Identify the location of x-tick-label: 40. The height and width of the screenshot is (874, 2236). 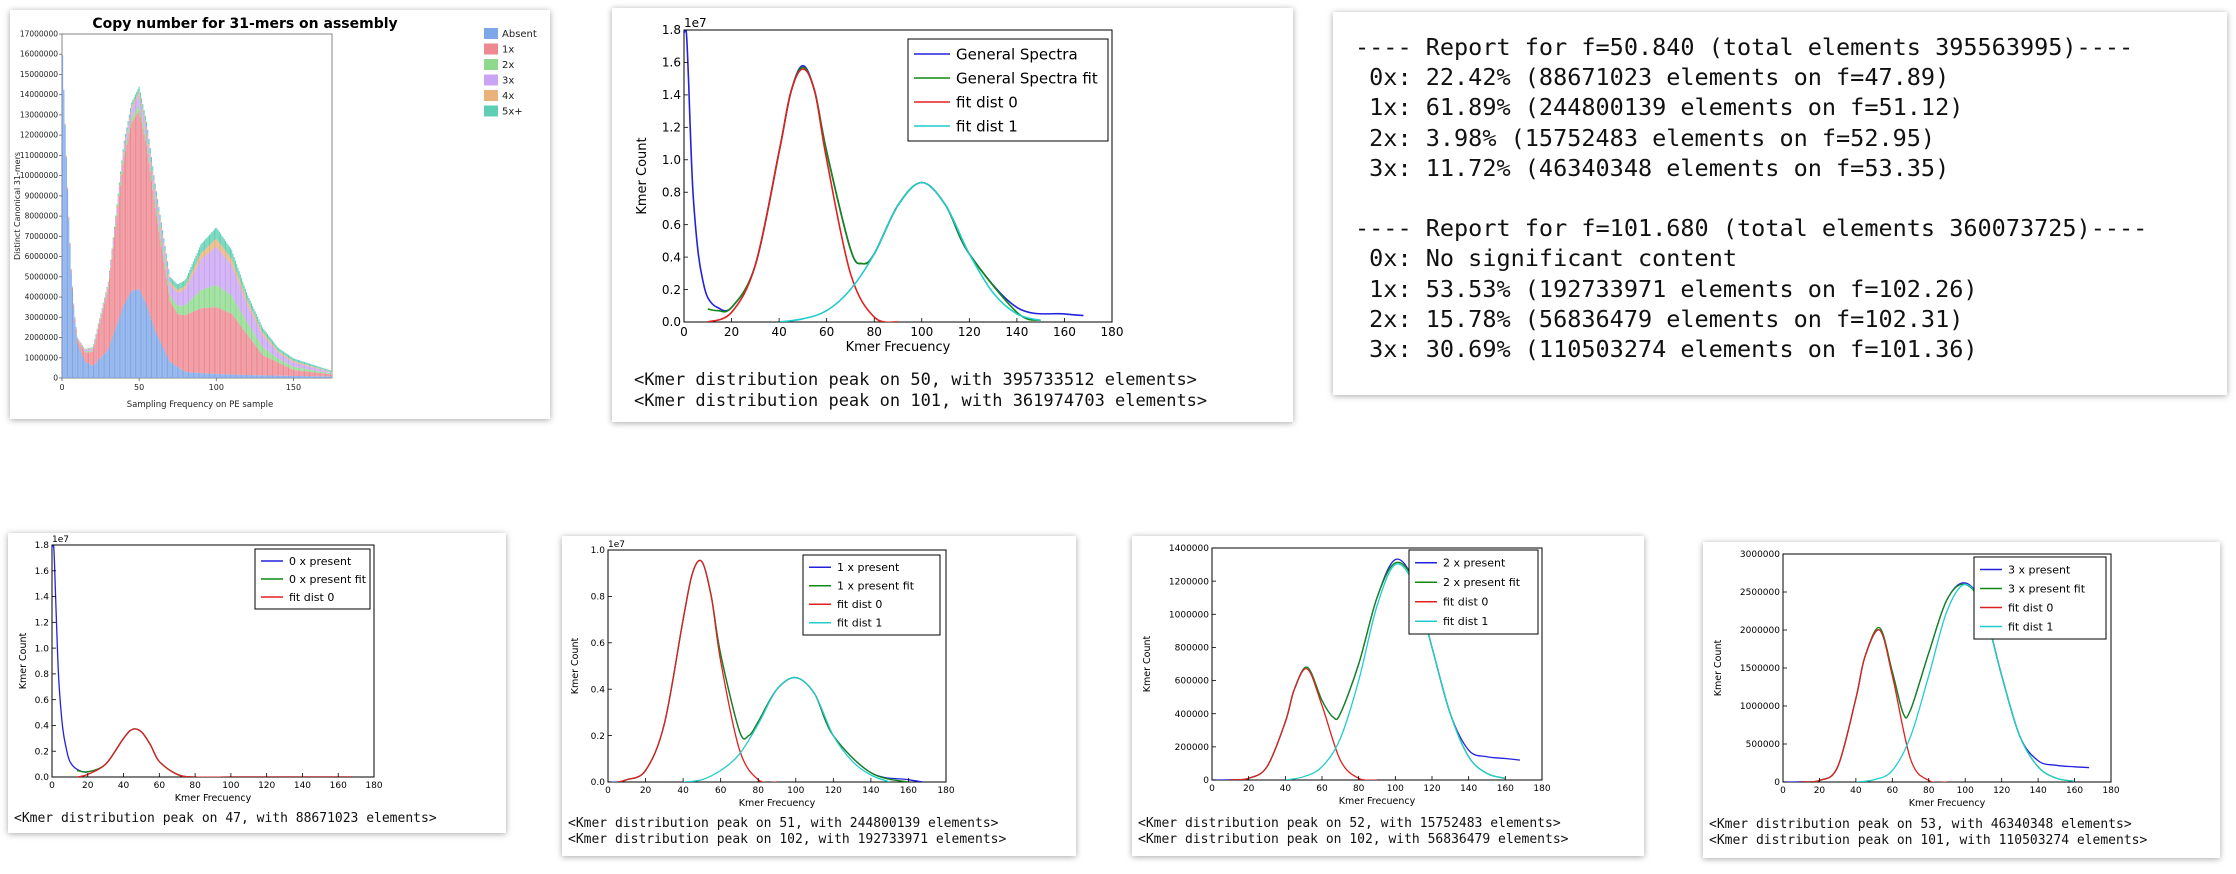
(1856, 791).